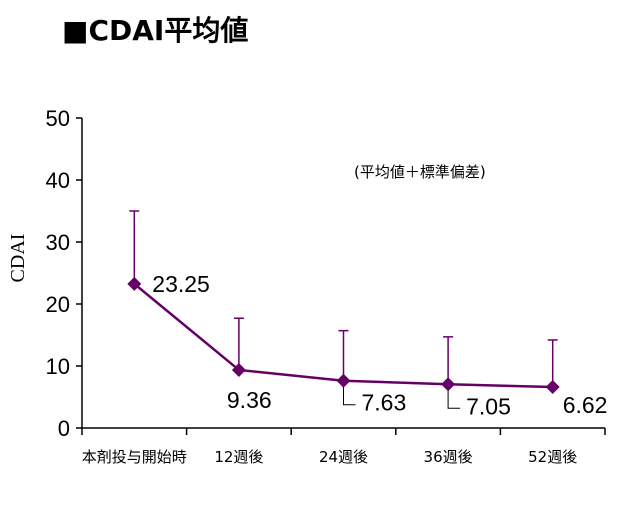 This screenshot has height=511, width=640. Describe the element at coordinates (181, 284) in the screenshot. I see `data-label: 23.25` at that location.